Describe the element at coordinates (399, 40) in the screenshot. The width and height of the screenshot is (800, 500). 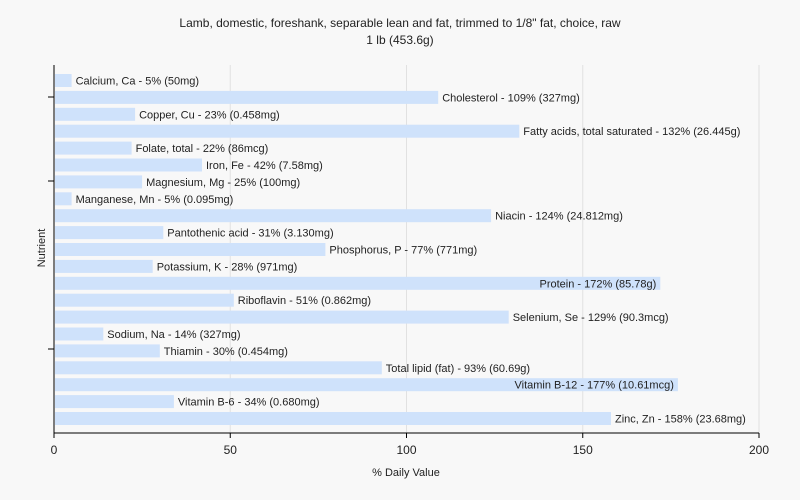
I see `chart-subtitle: 1 lb (453.6g)` at that location.